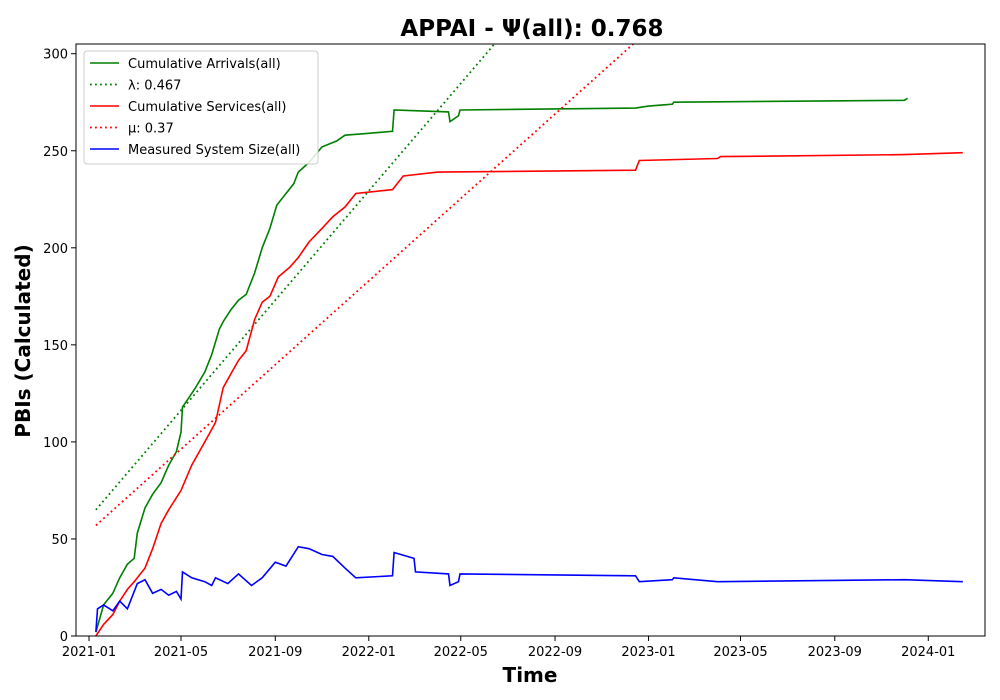 The height and width of the screenshot is (700, 1000). What do you see at coordinates (55, 152) in the screenshot?
I see `y-tick-label: 250` at bounding box center [55, 152].